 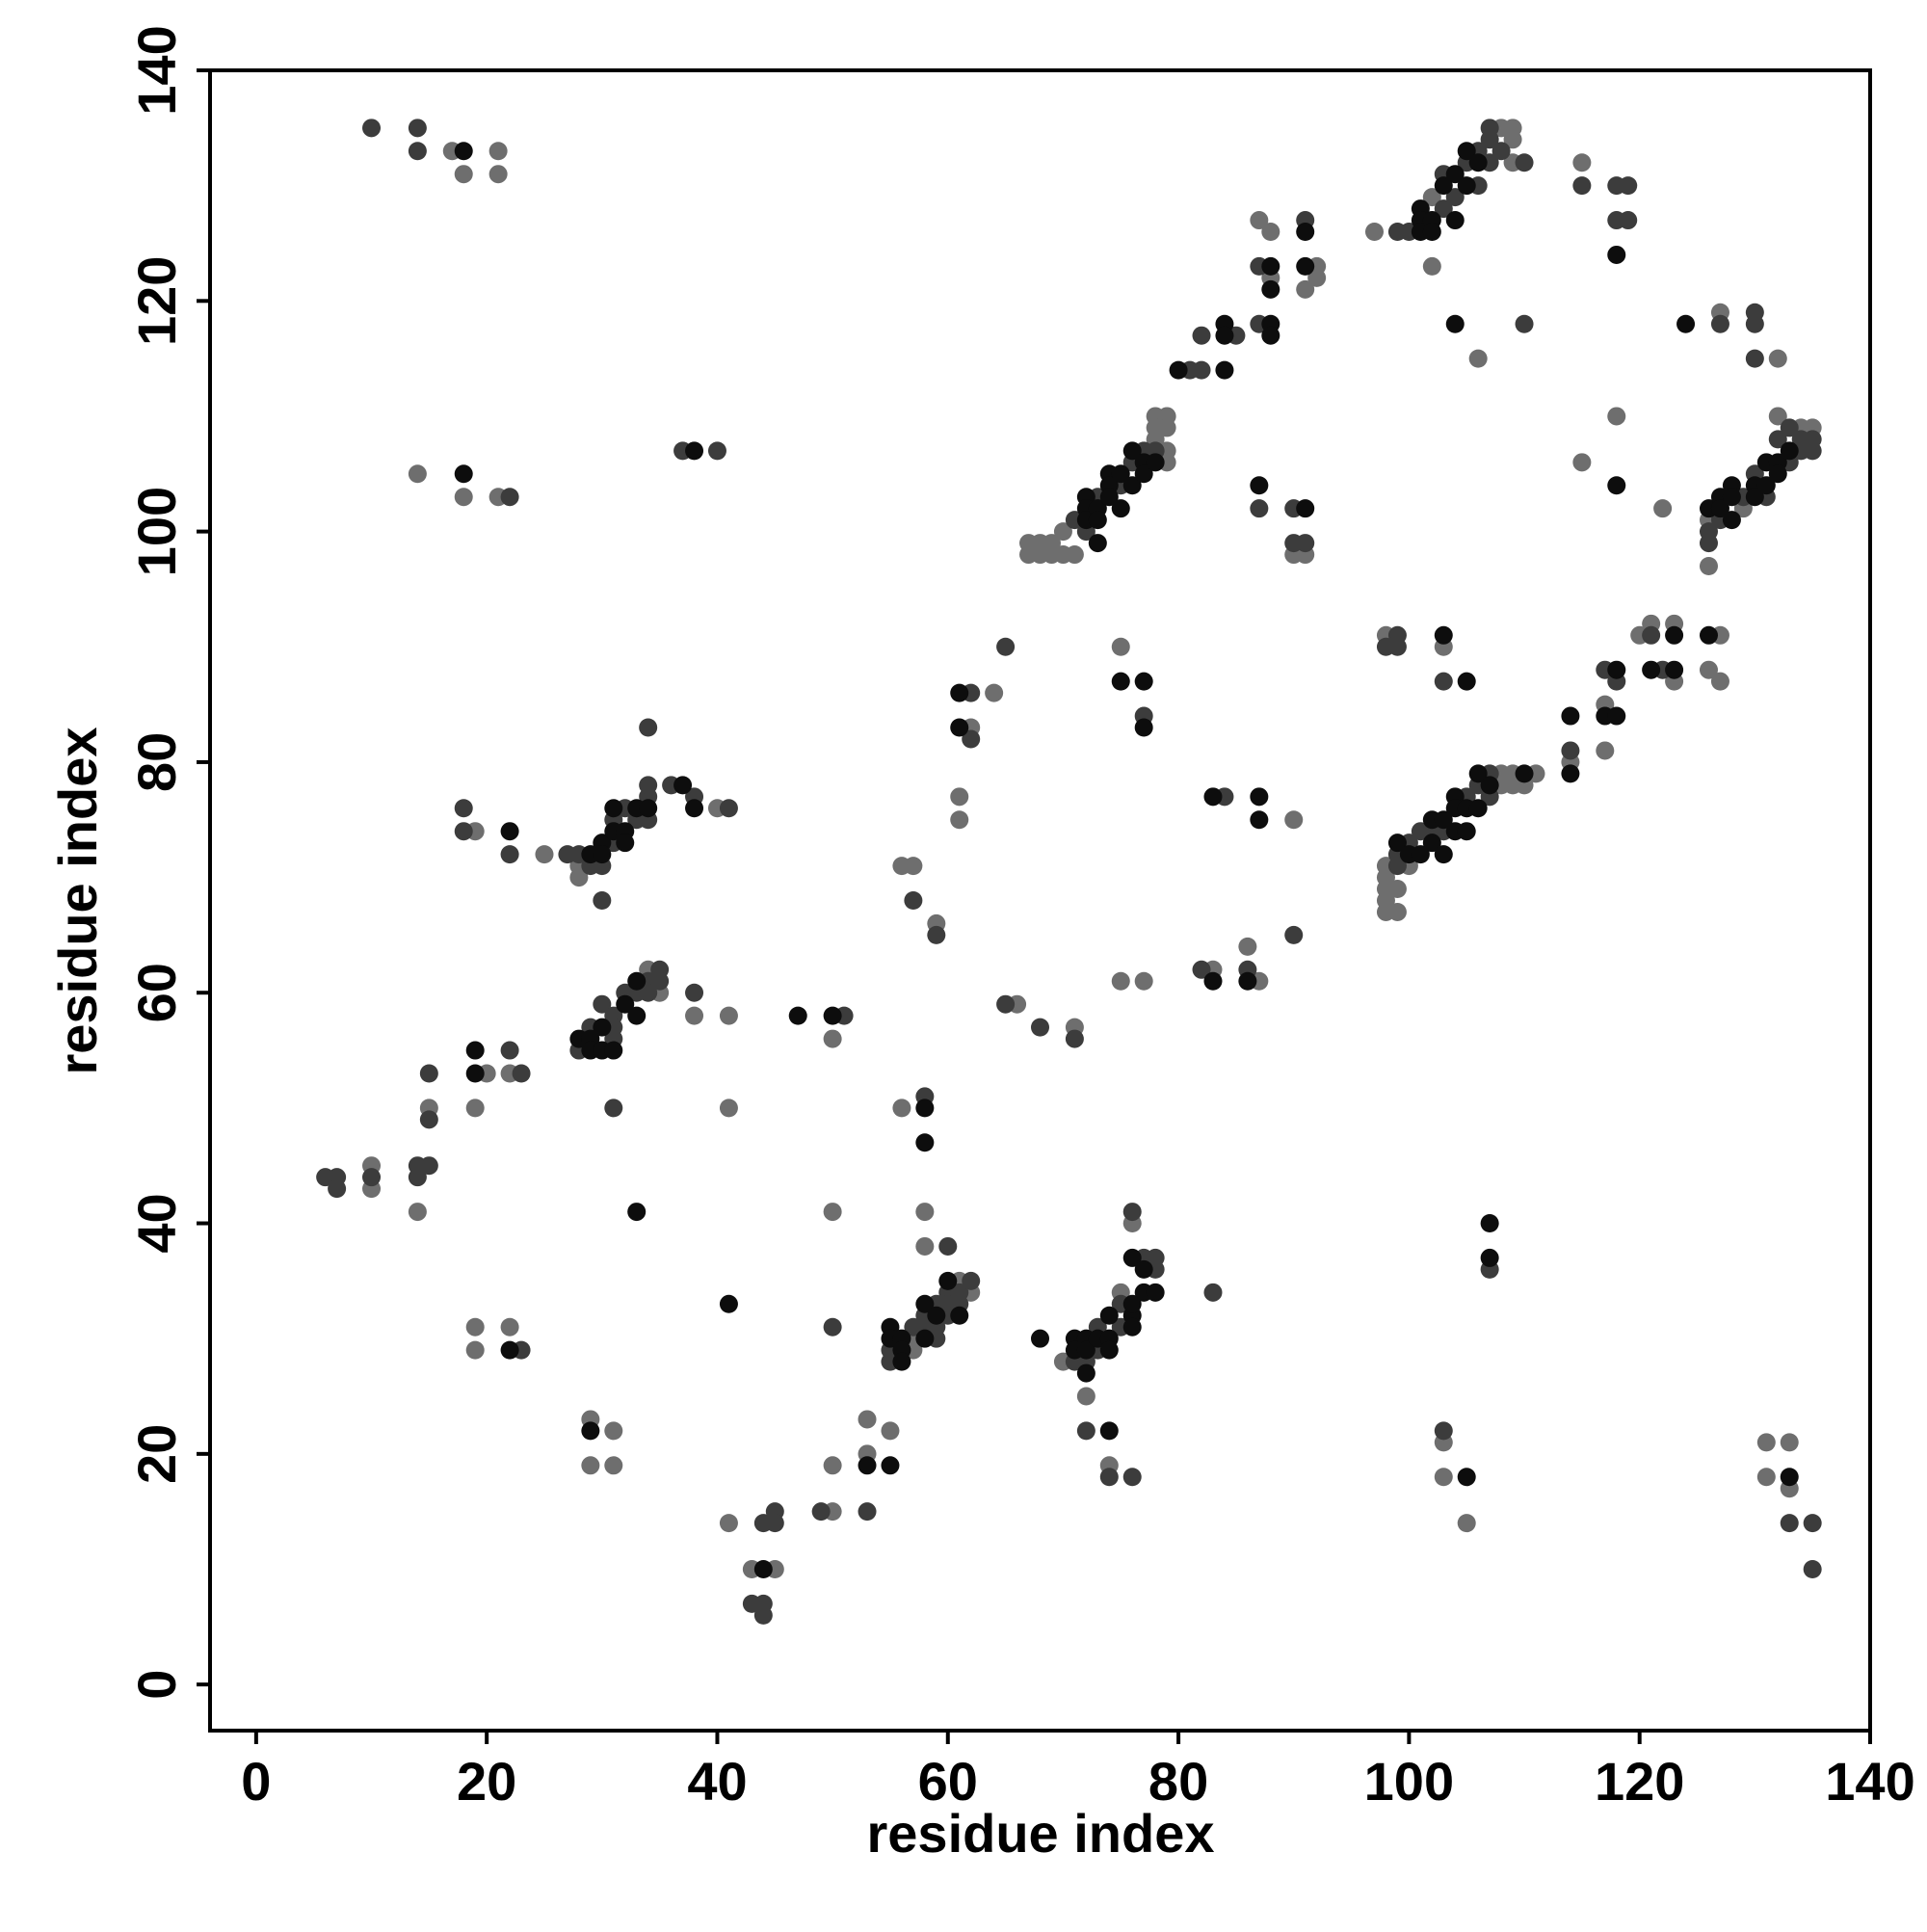 What do you see at coordinates (157, 1454) in the screenshot?
I see `y-tick-label: 20` at bounding box center [157, 1454].